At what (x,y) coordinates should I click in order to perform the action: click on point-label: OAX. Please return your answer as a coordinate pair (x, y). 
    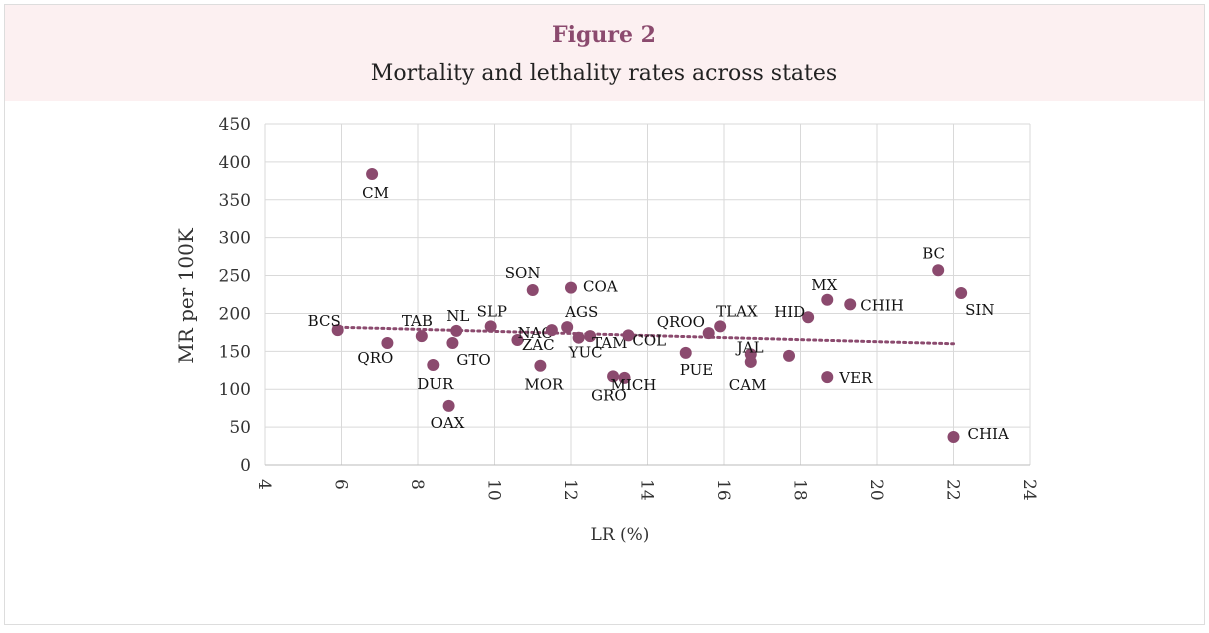
    Looking at the image, I should click on (448, 423).